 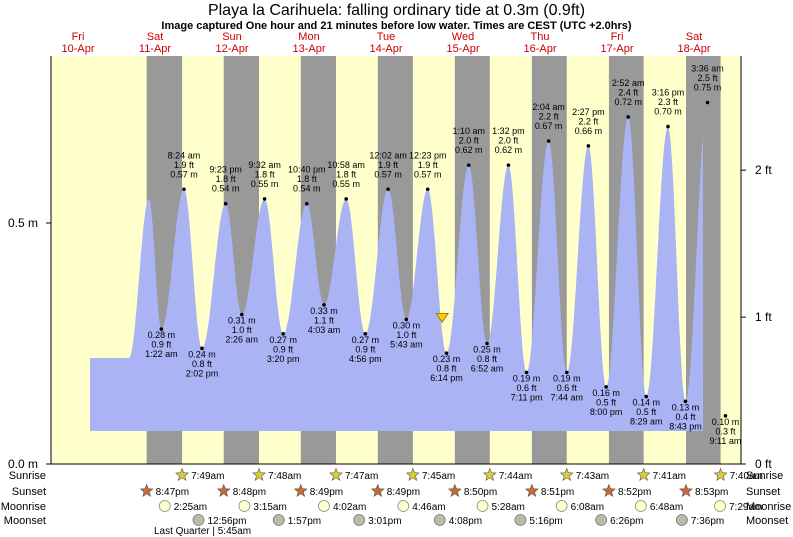 What do you see at coordinates (545, 521) in the screenshot?
I see `moonset-time: 5:16pm` at bounding box center [545, 521].